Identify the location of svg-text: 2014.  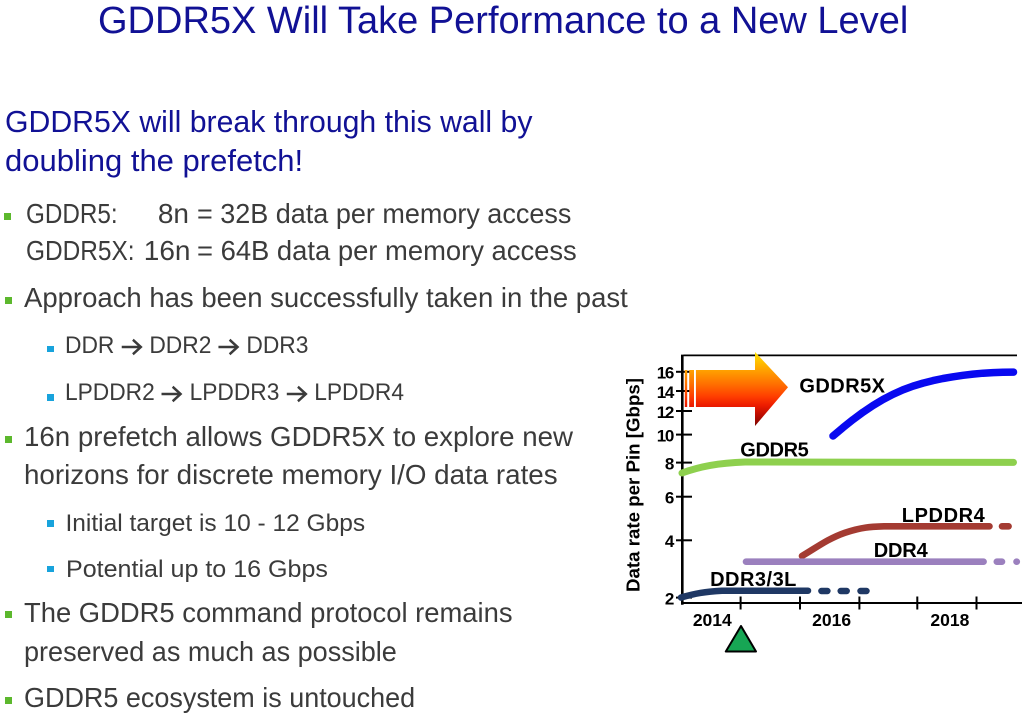
(712, 620).